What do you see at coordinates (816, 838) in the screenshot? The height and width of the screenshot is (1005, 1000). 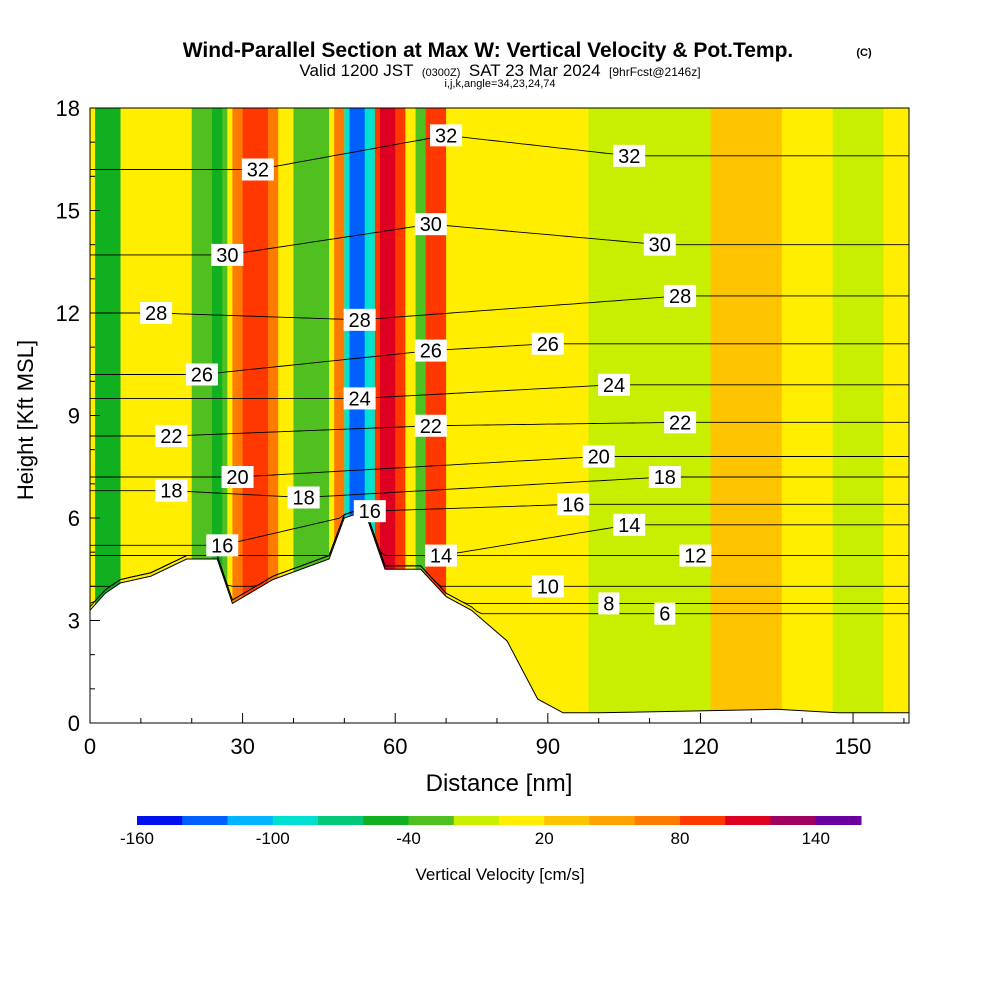 I see `colorbar-tick-label: 140` at bounding box center [816, 838].